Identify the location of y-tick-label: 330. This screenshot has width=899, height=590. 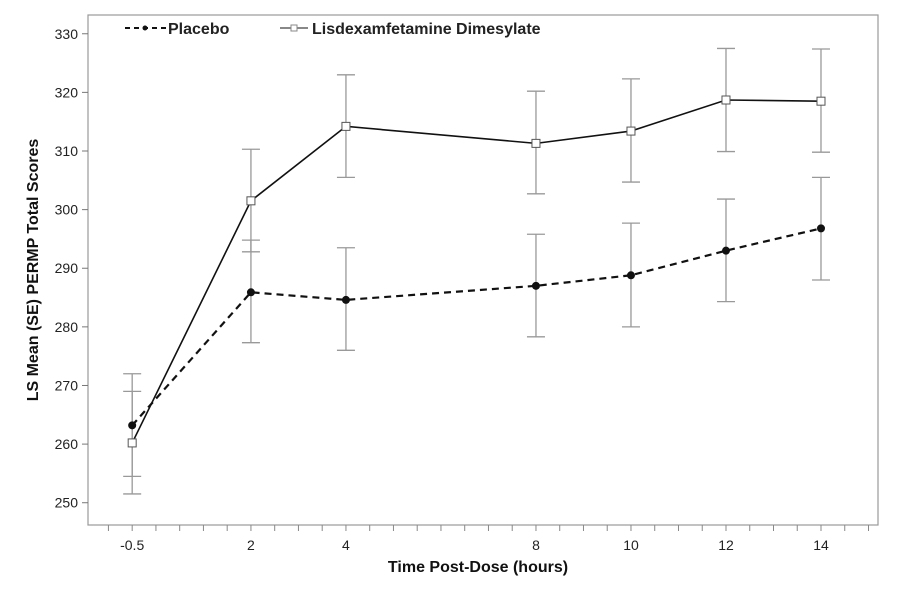
(67, 34).